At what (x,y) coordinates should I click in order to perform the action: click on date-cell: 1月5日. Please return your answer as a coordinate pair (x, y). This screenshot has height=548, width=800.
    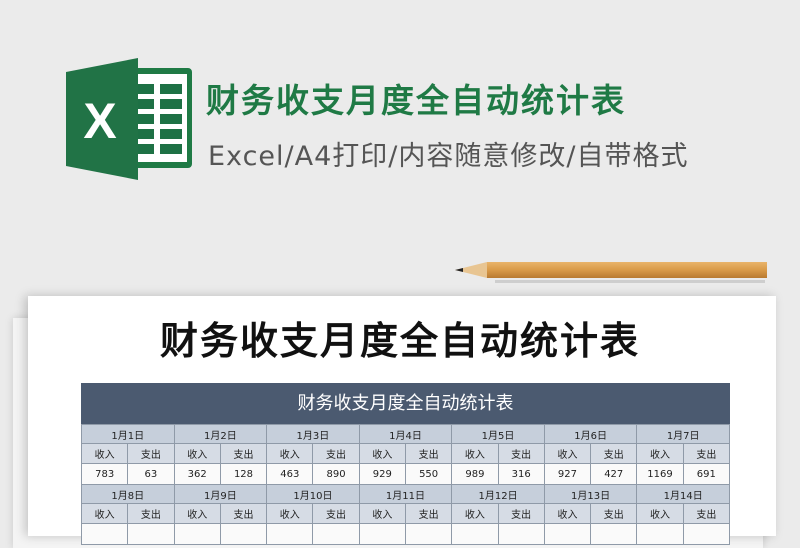
    Looking at the image, I should click on (498, 434).